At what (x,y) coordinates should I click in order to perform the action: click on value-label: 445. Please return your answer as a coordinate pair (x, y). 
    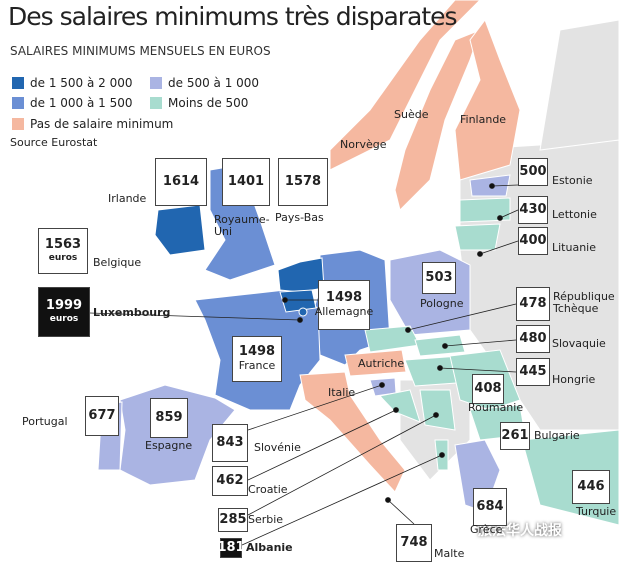
    Looking at the image, I should click on (533, 371).